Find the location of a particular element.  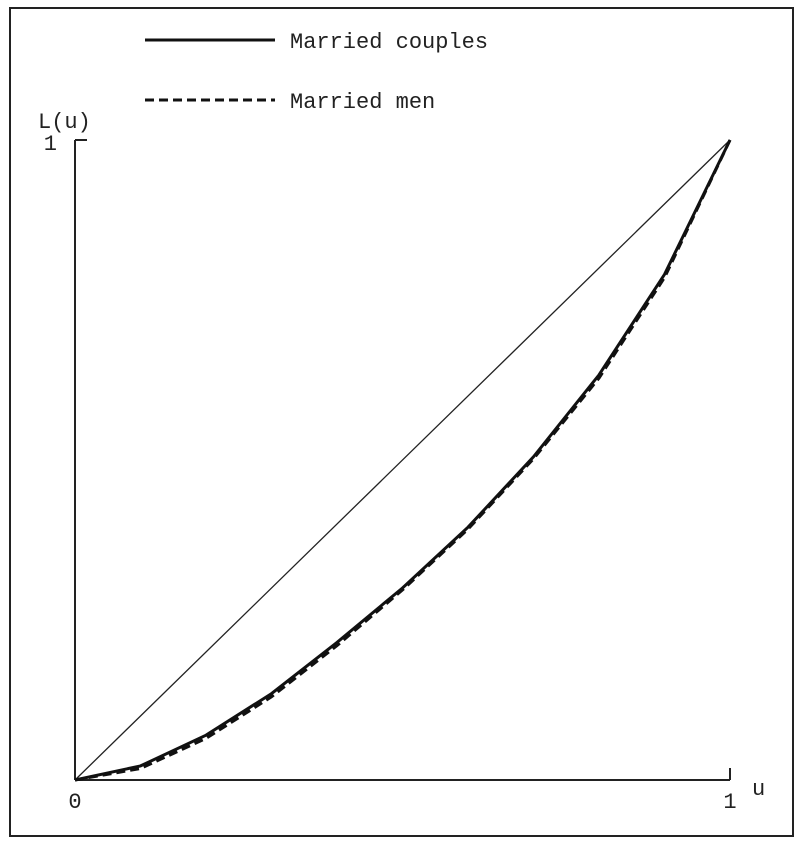

x-tick-label: 0 is located at coordinates (74, 802).